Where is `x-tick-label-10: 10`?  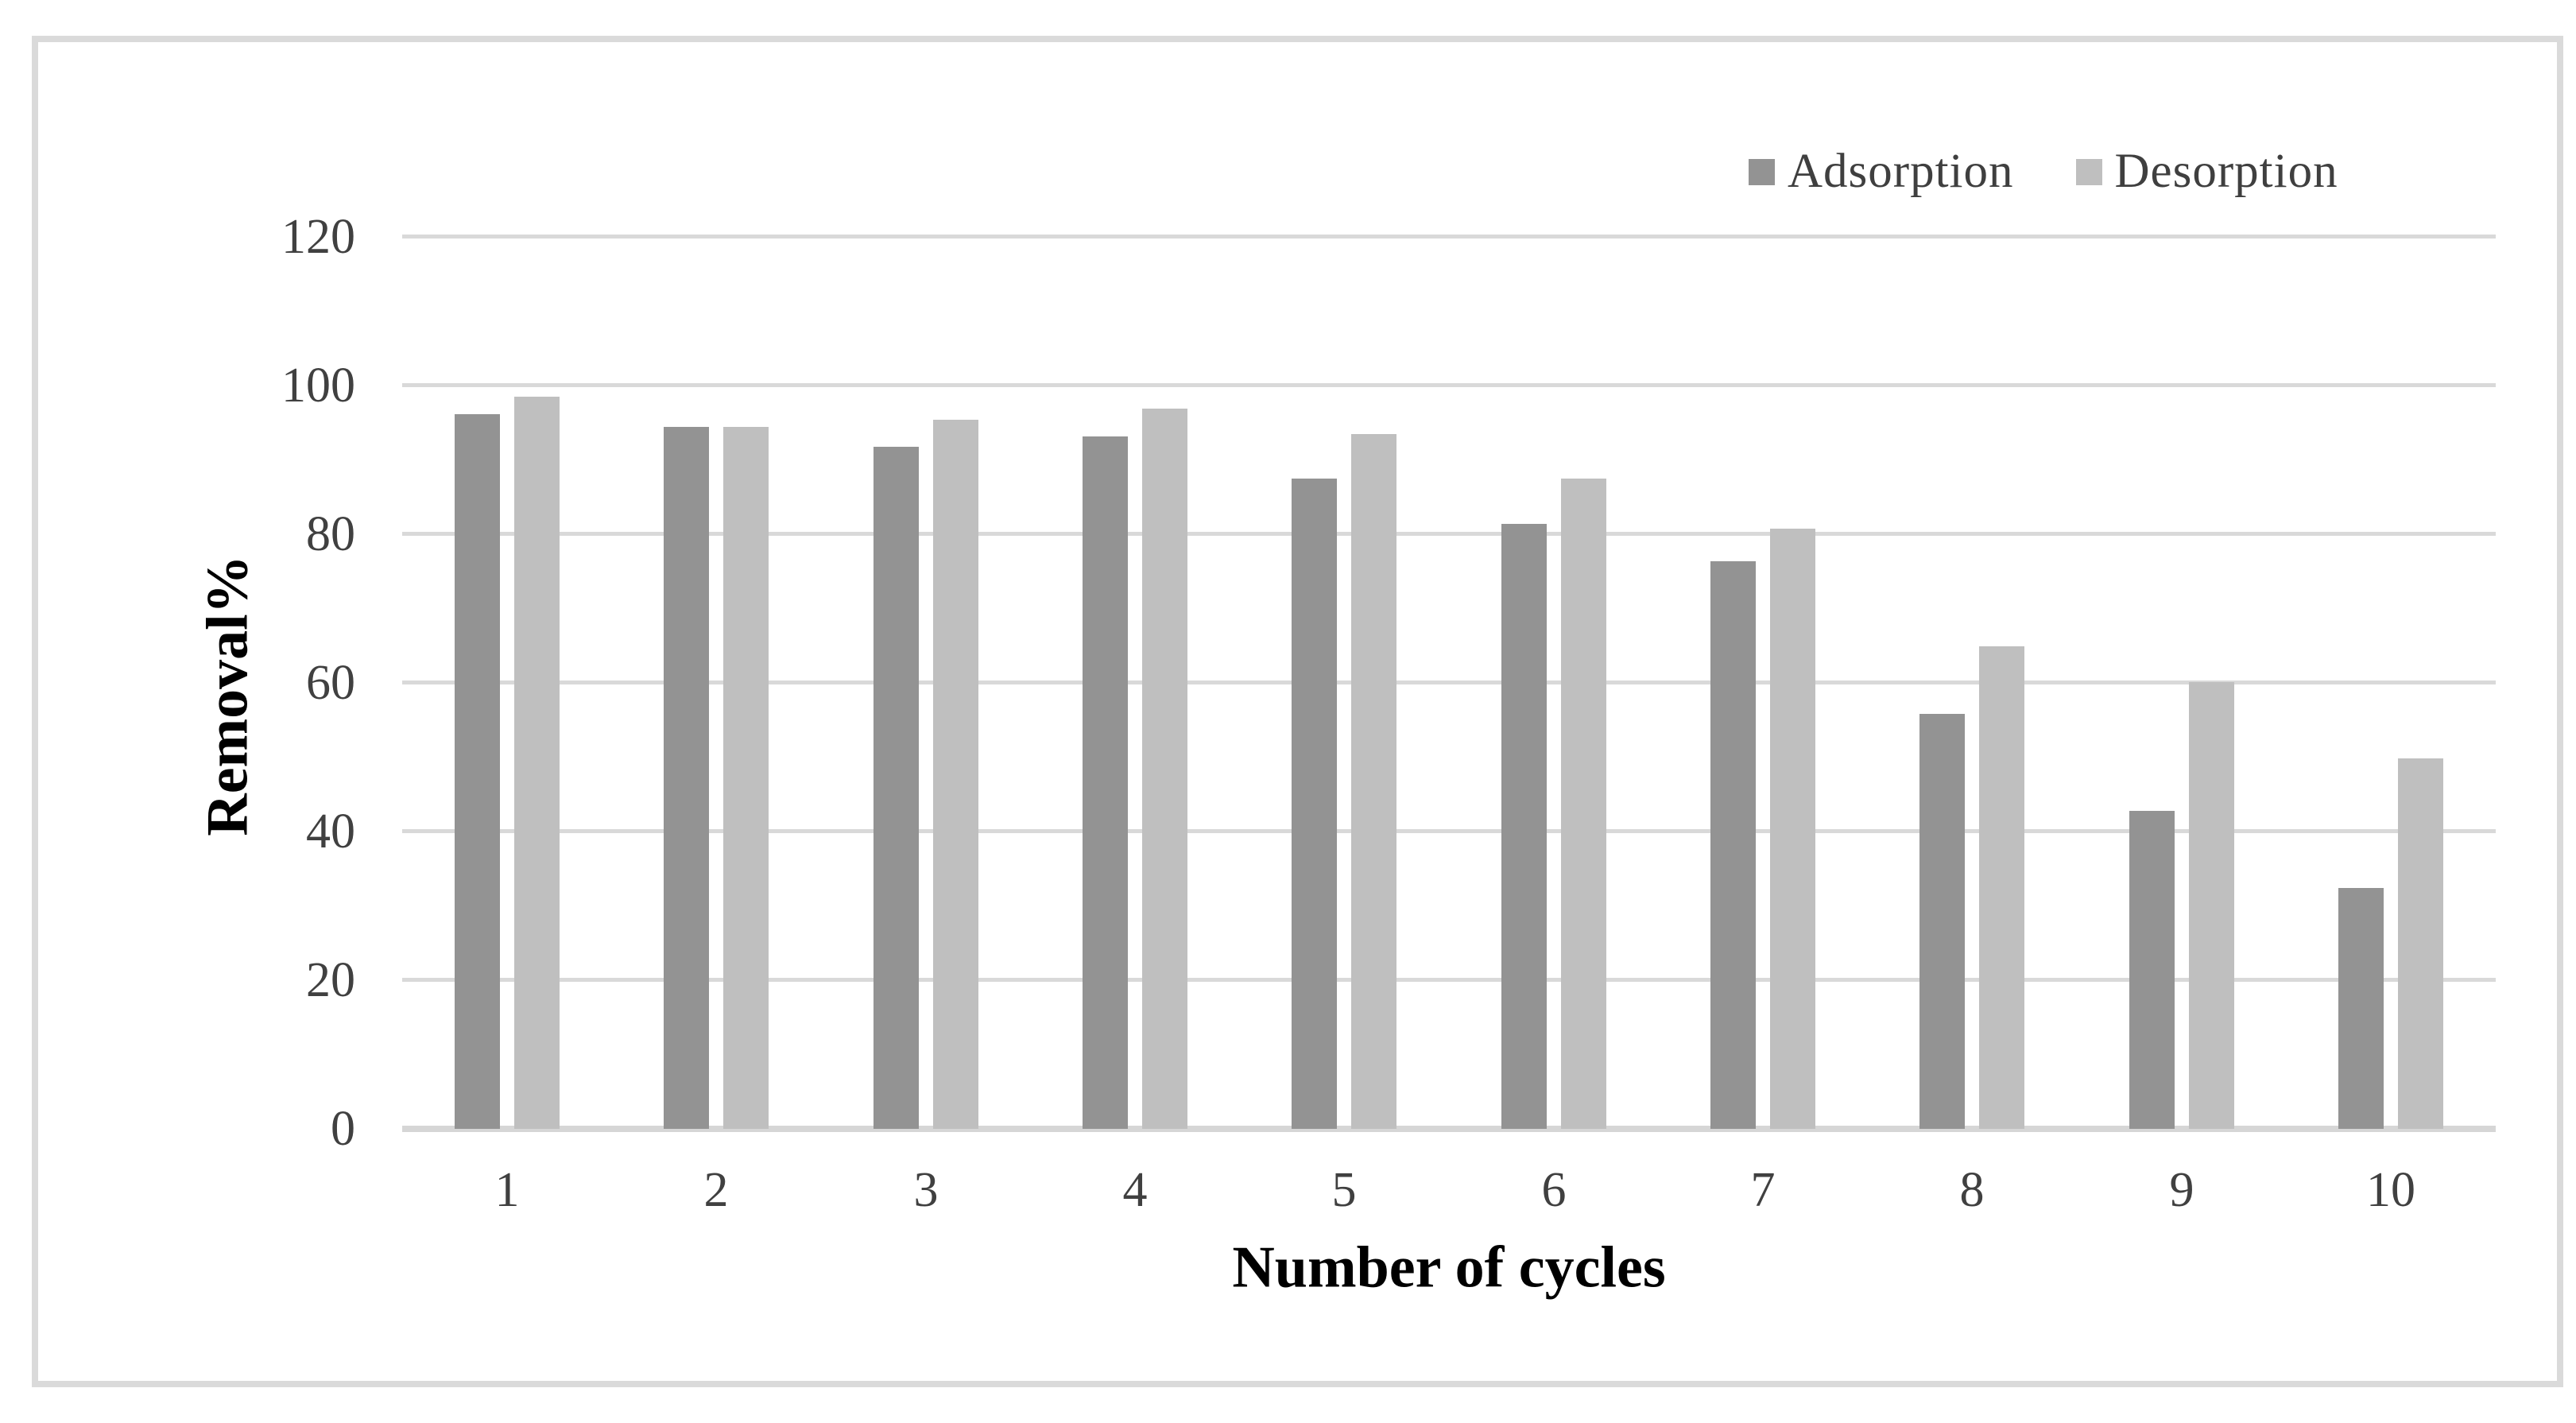 x-tick-label-10: 10 is located at coordinates (2390, 1190).